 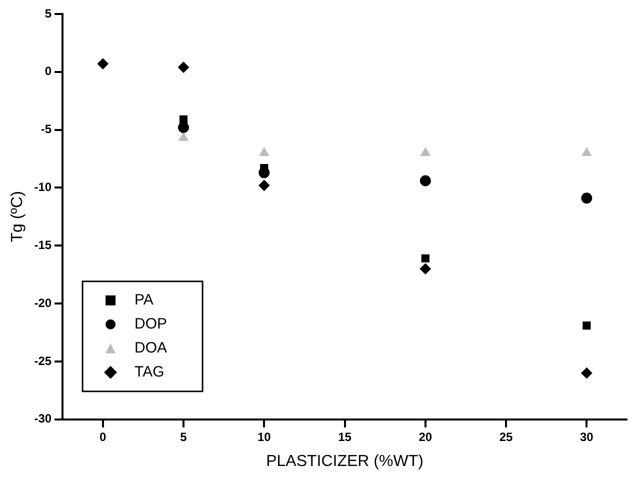 I want to click on x-tick-label: 5, so click(x=184, y=437).